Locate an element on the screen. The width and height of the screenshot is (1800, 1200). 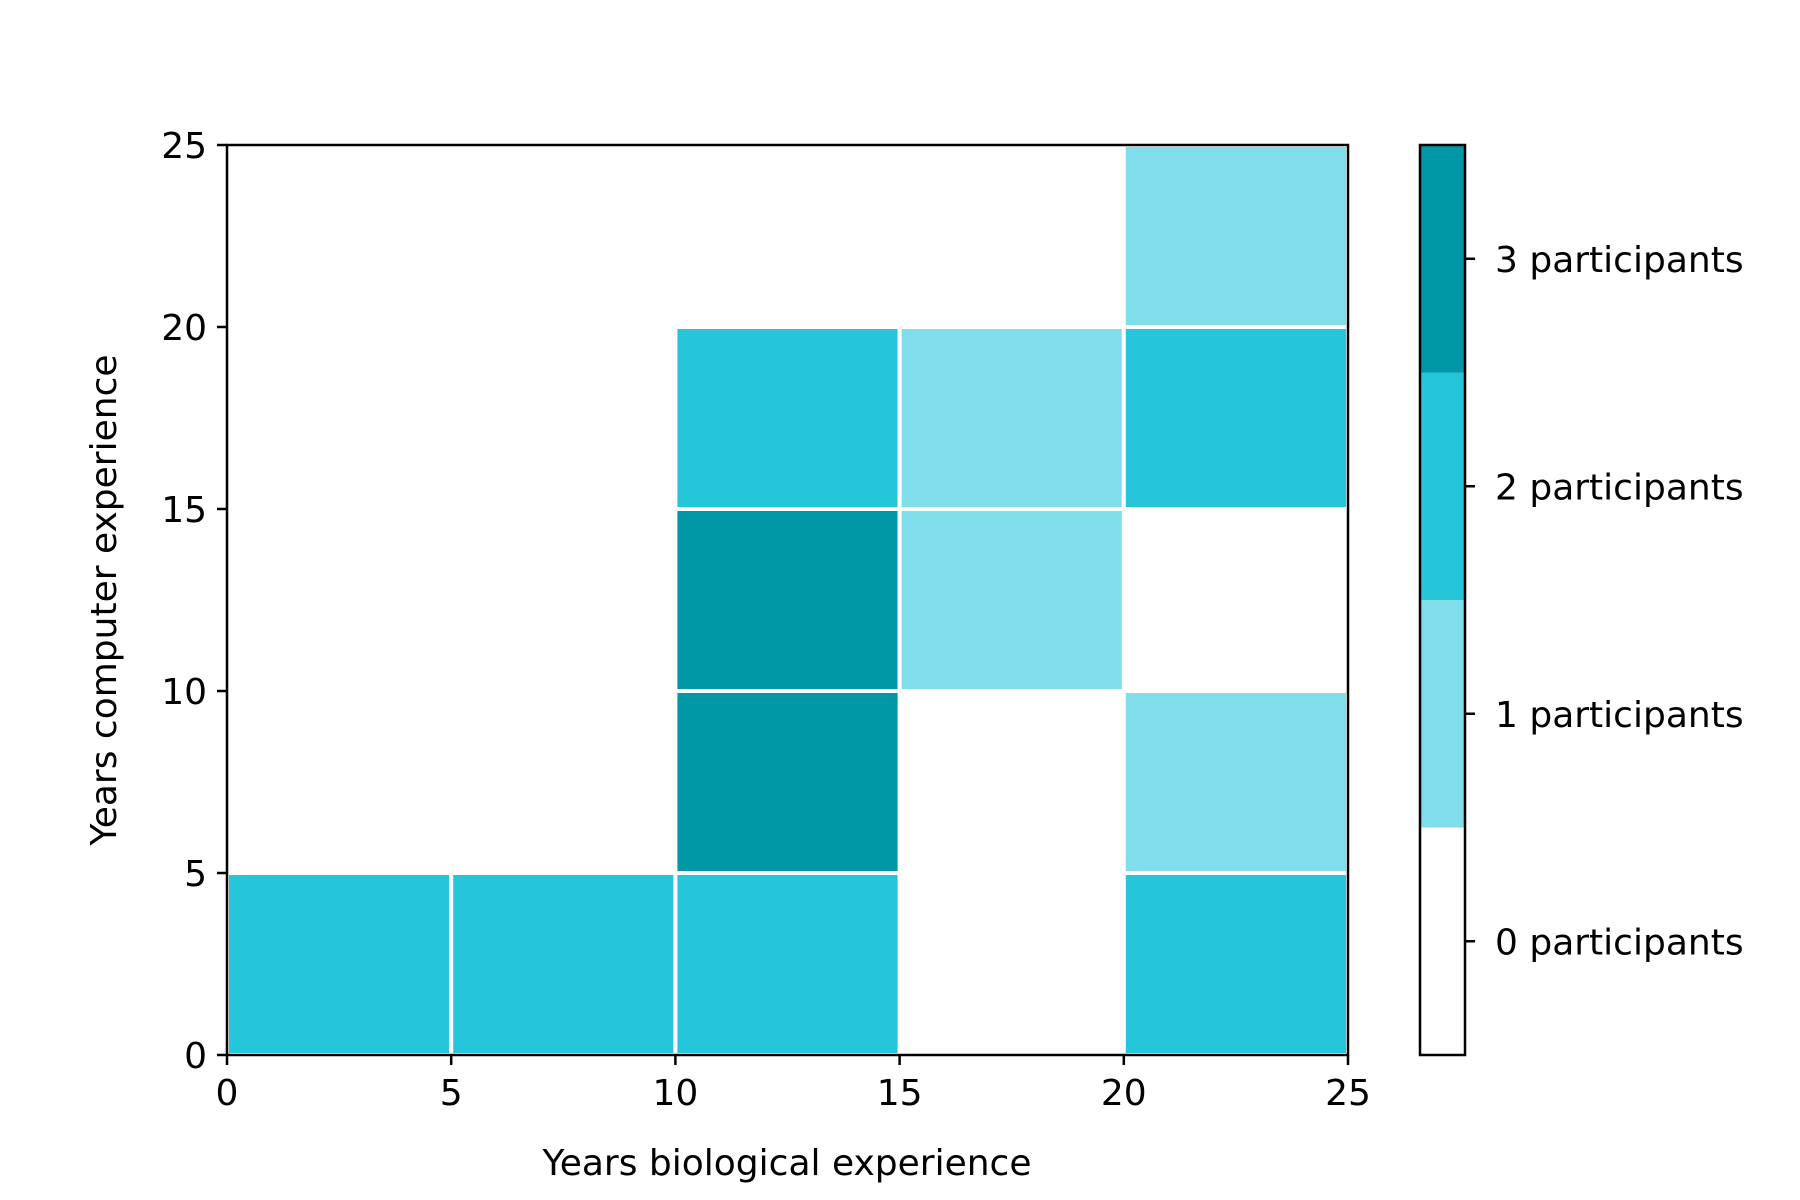
y-tick-label-4: 20 is located at coordinates (184, 328).